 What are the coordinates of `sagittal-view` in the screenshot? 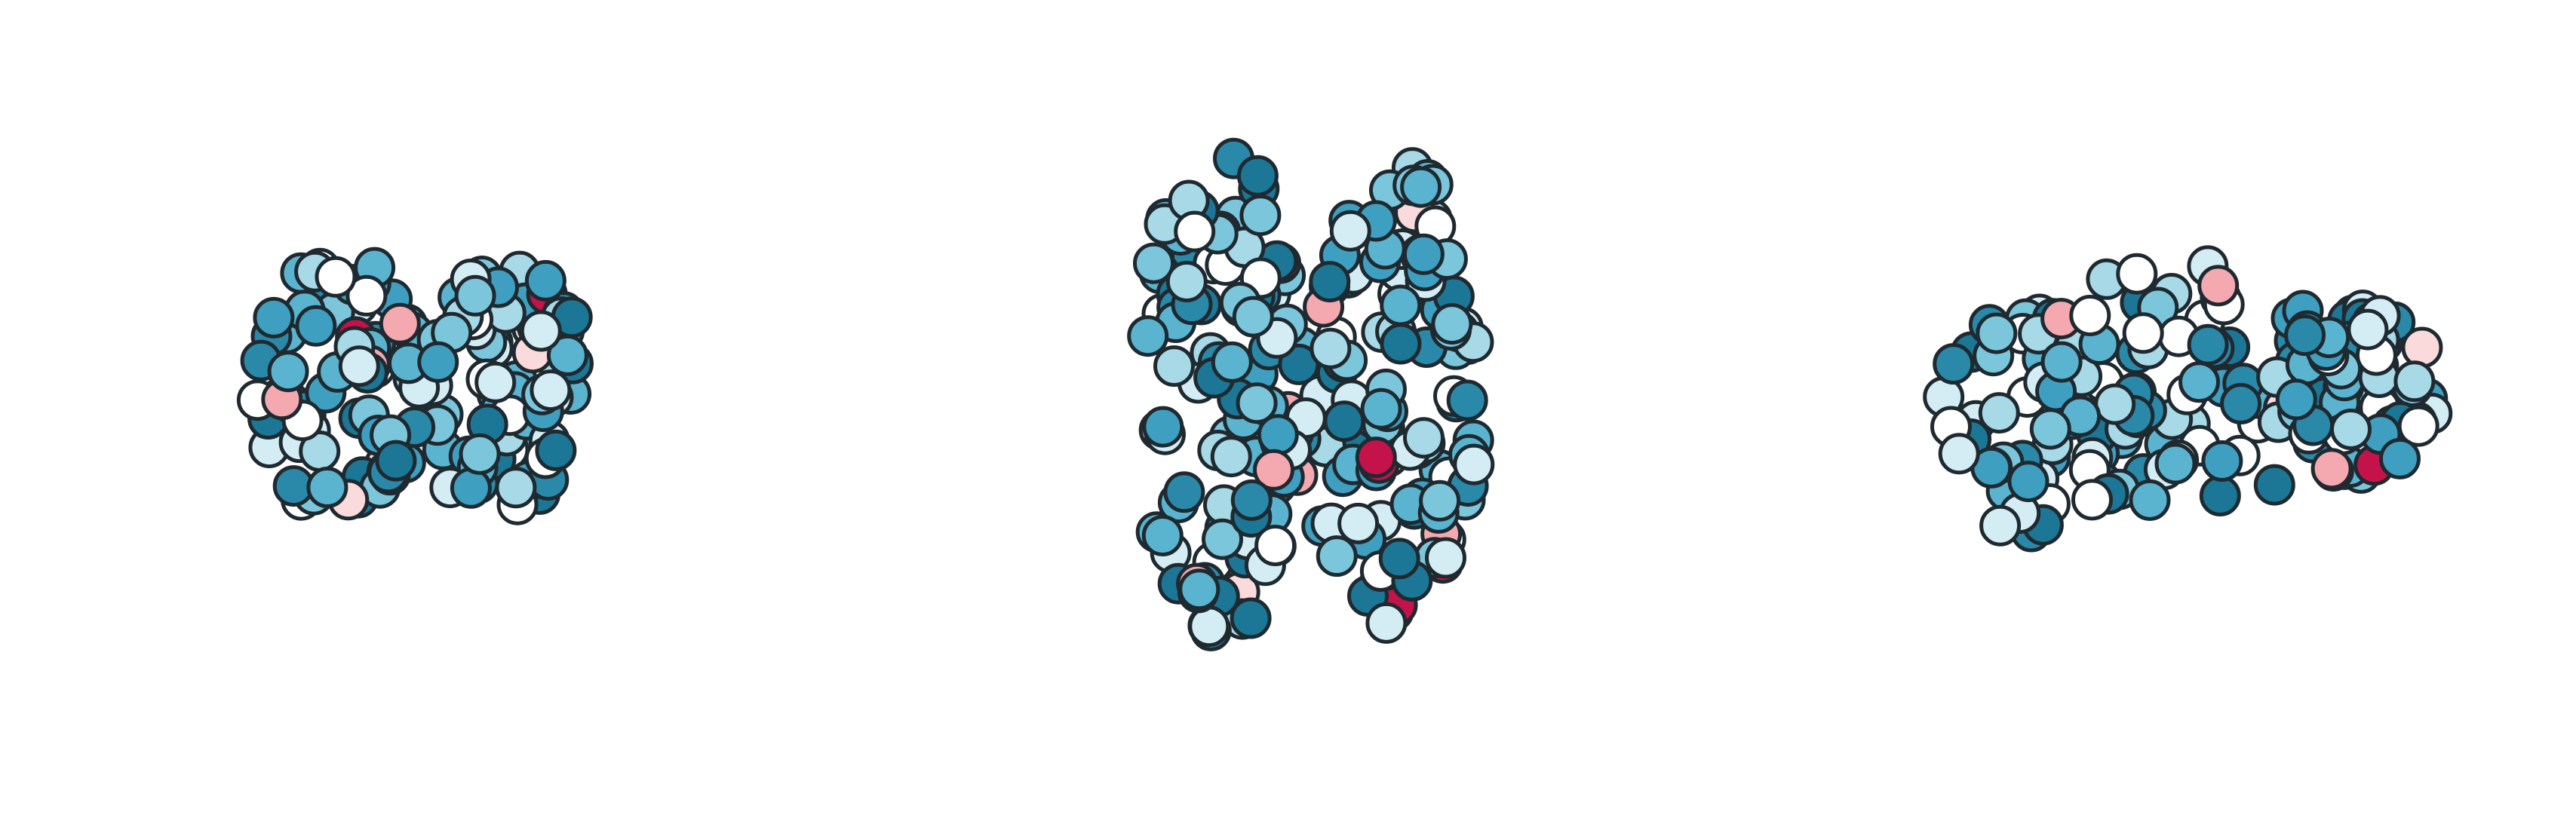 It's located at (2188, 399).